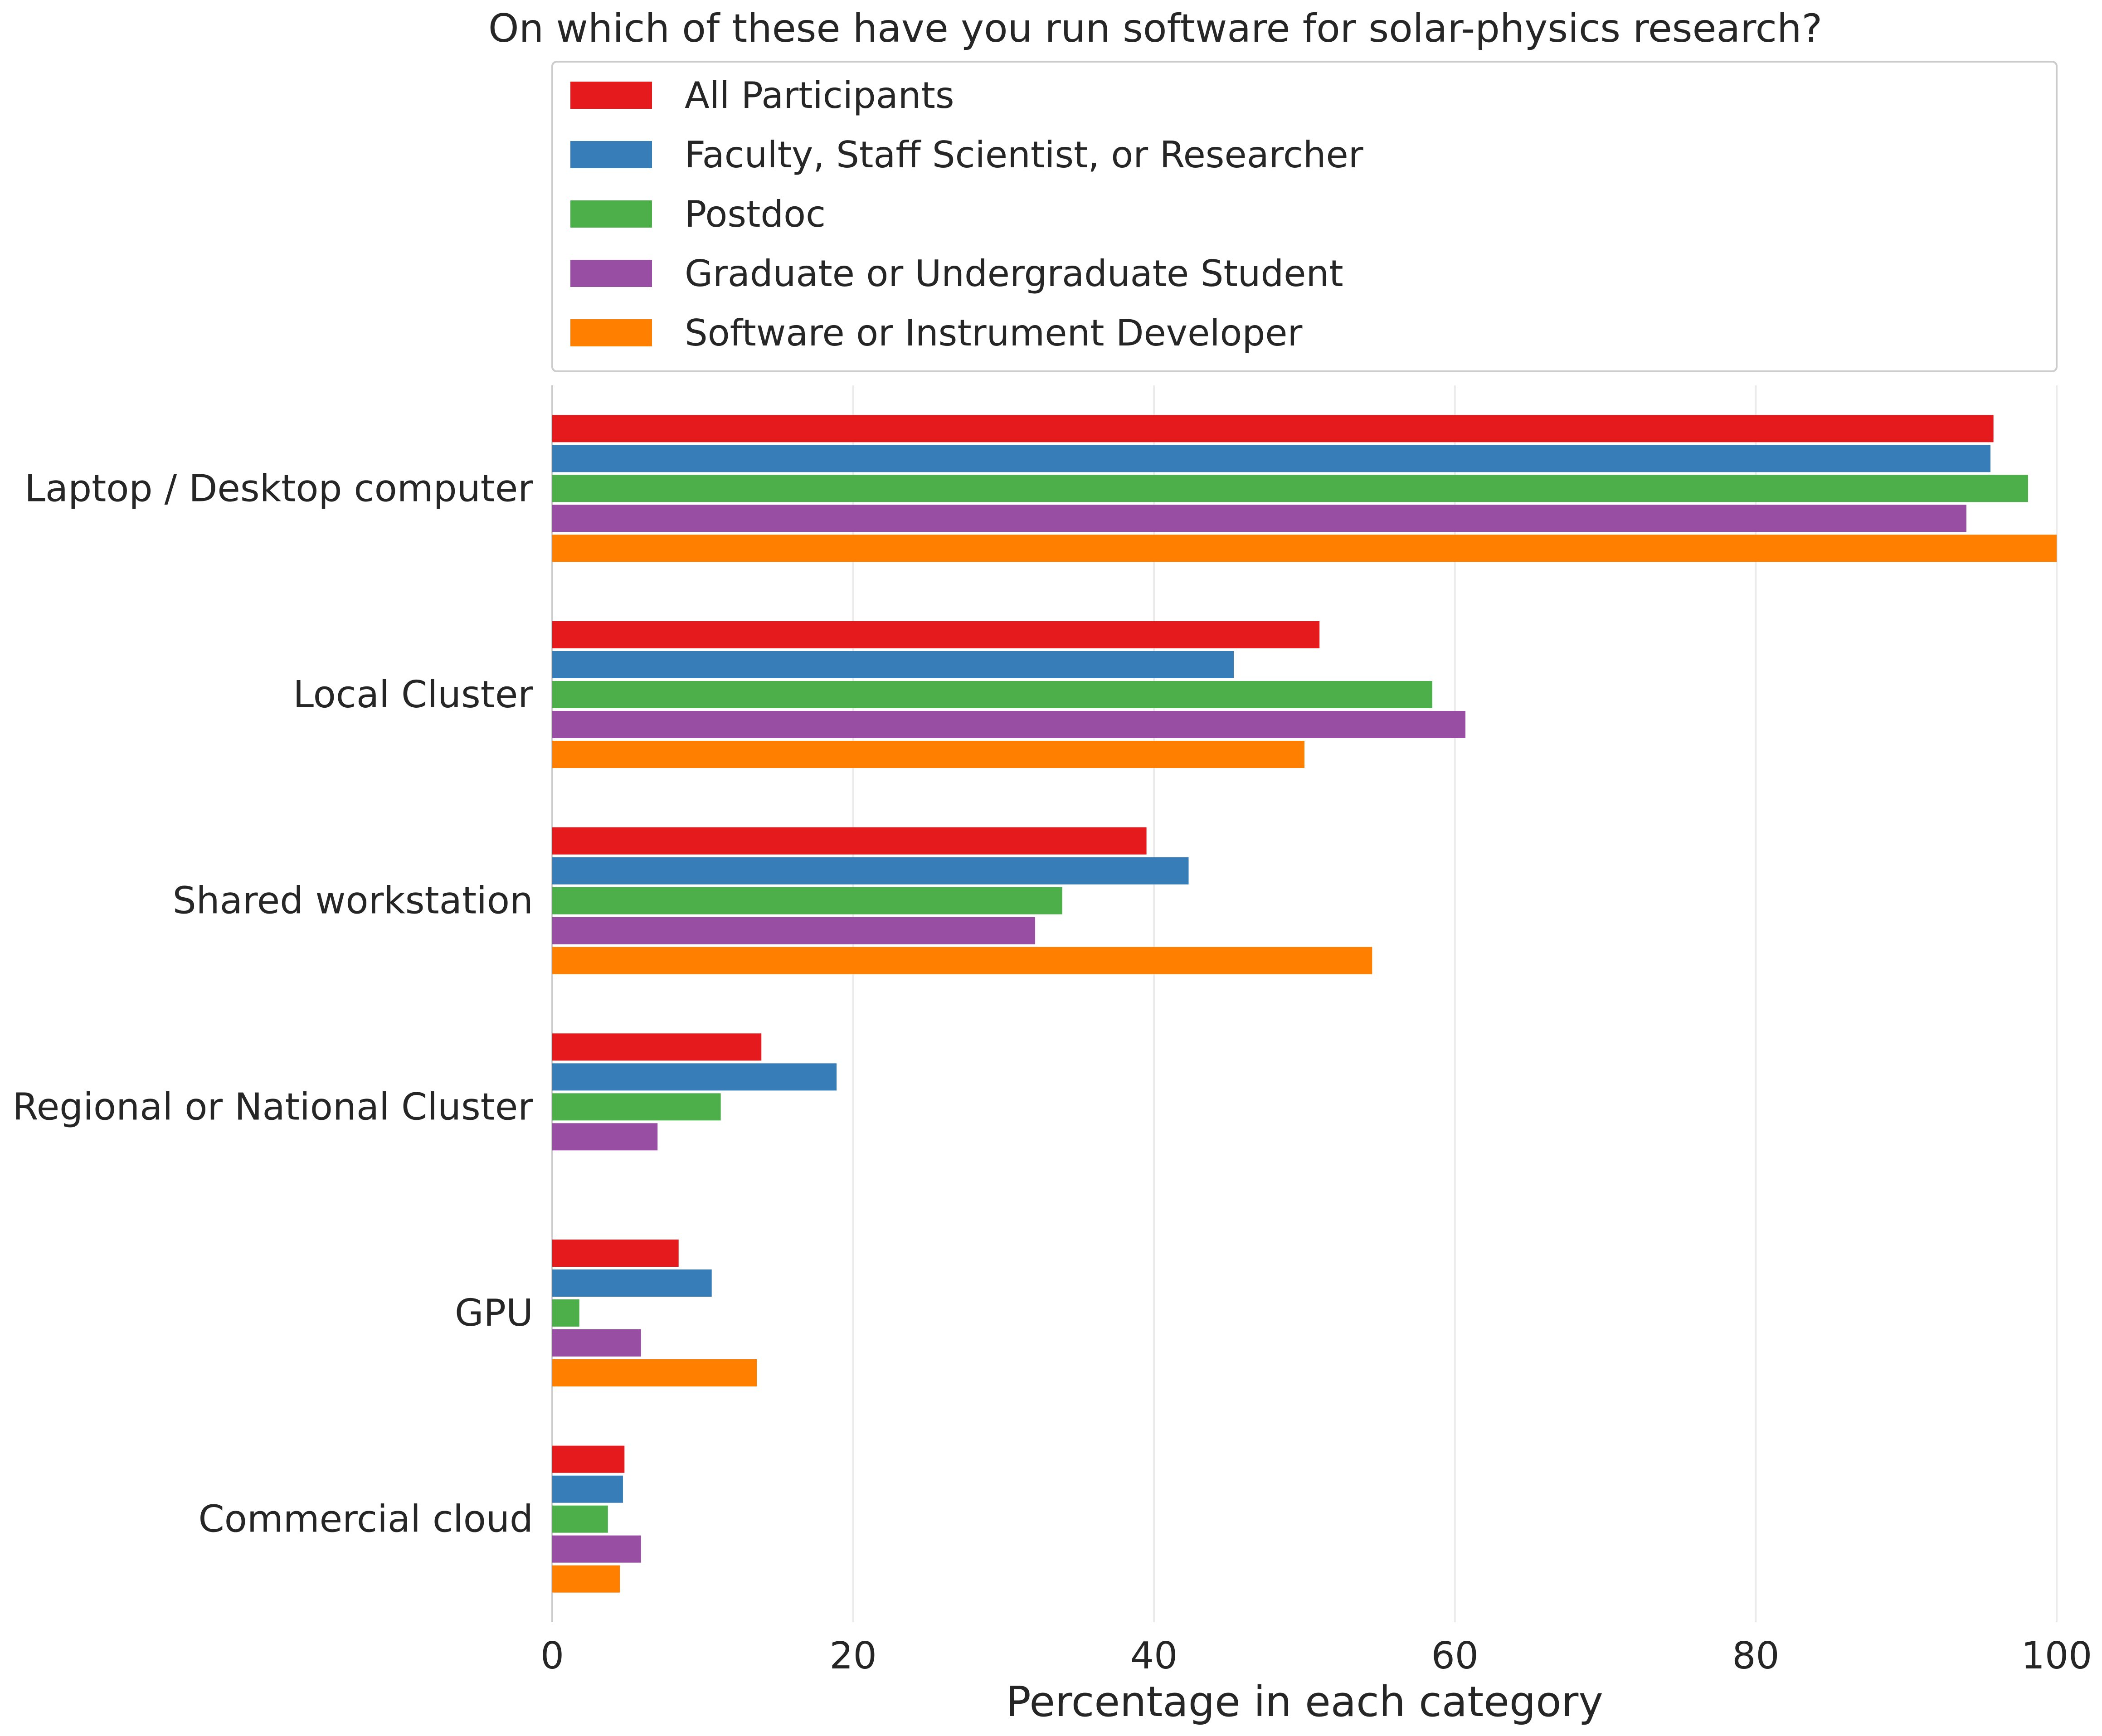  Describe the element at coordinates (1316, 1656) in the screenshot. I see `x-tick-labels: 0 20 40 60 80 100` at that location.